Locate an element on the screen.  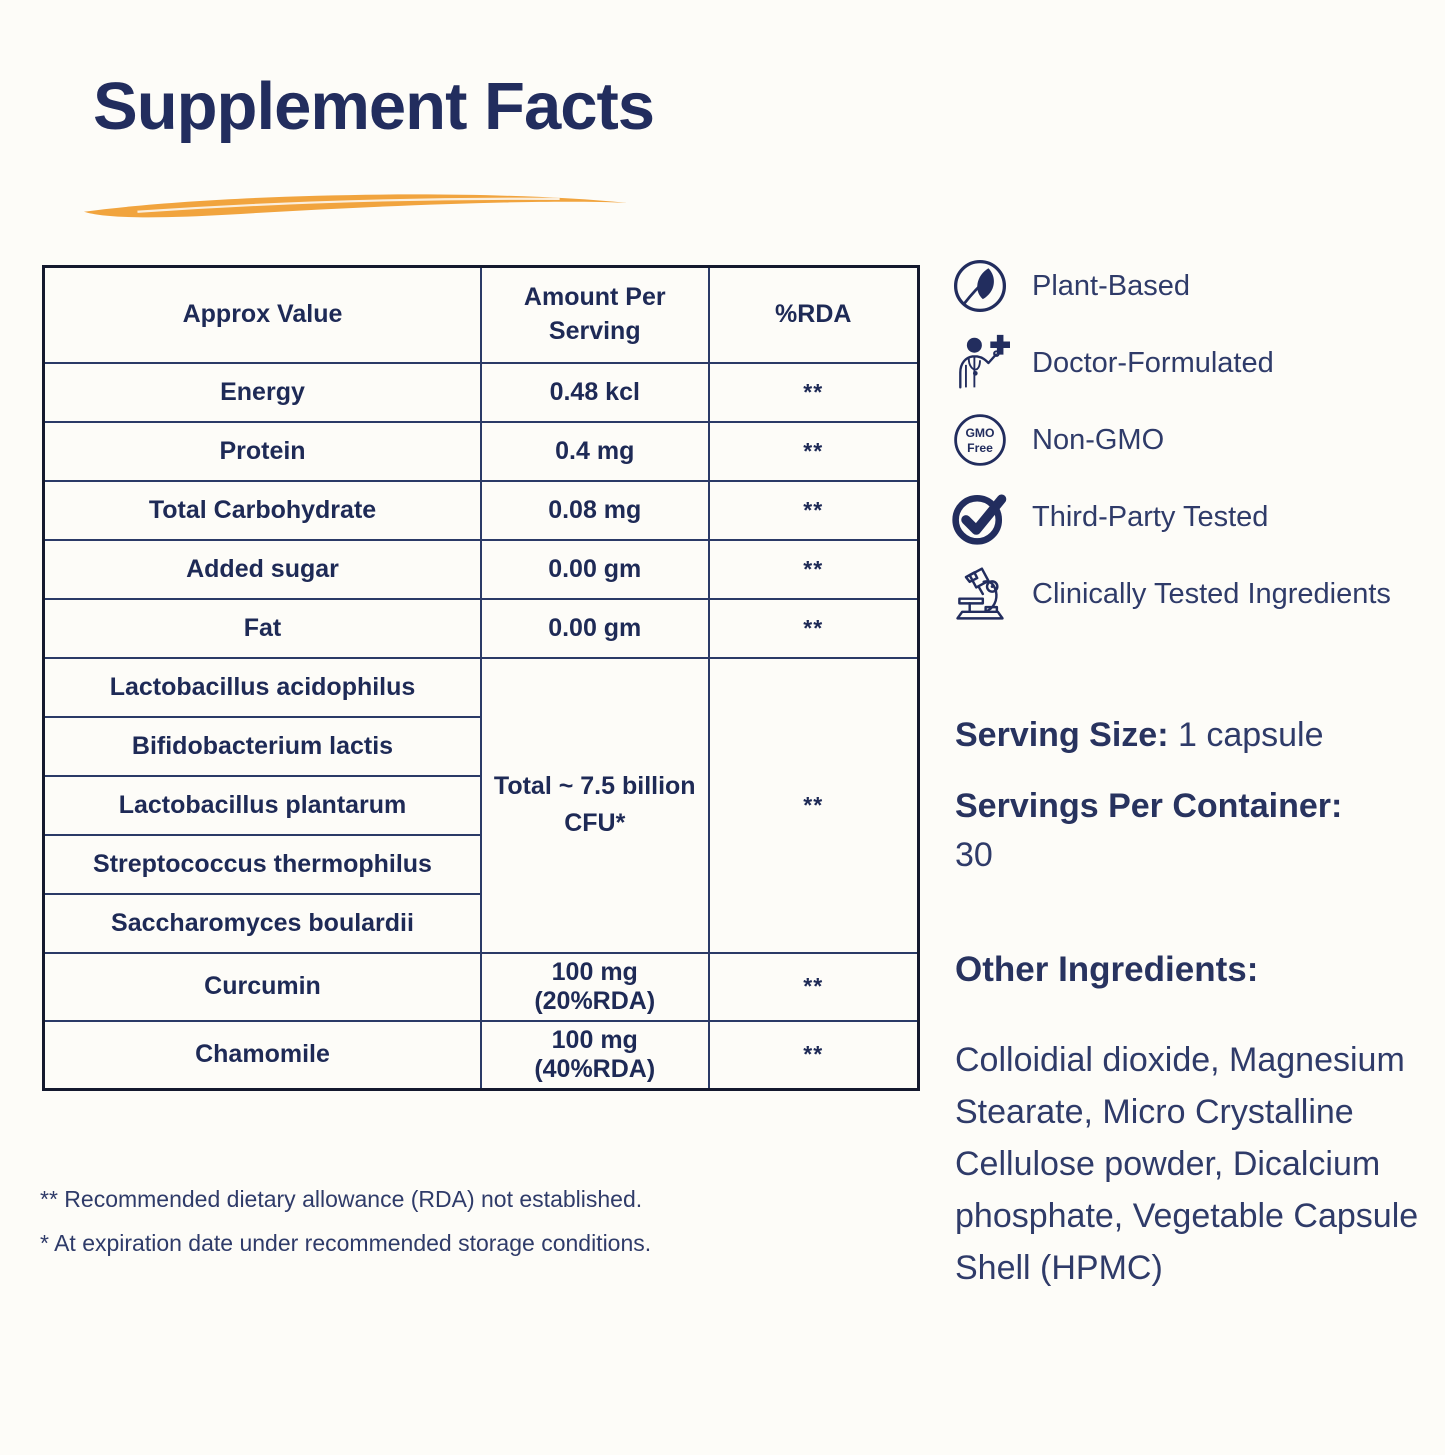
badge-third-party-tested: Third-Party Tested is located at coordinates (1170, 517).